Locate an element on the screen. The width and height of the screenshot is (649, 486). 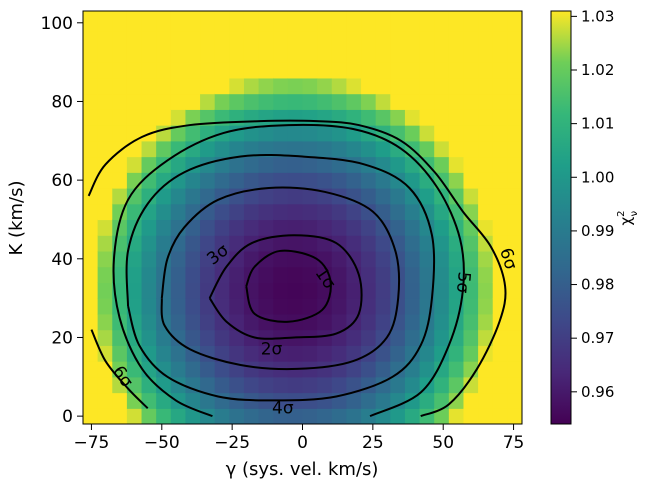
colorbar-tick-label: 1.01 is located at coordinates (597, 124).